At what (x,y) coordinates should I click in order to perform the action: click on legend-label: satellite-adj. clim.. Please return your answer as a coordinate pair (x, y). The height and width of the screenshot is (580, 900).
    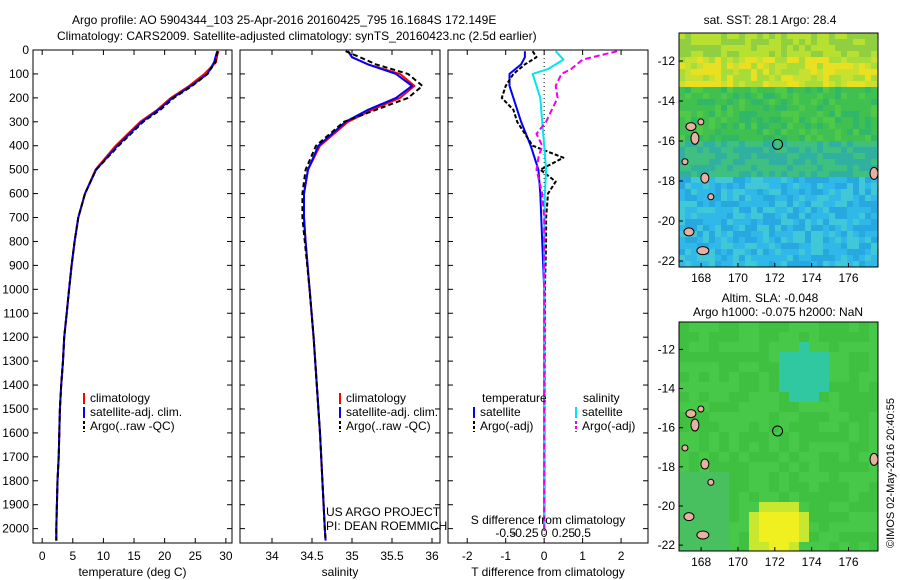
    Looking at the image, I should click on (136, 412).